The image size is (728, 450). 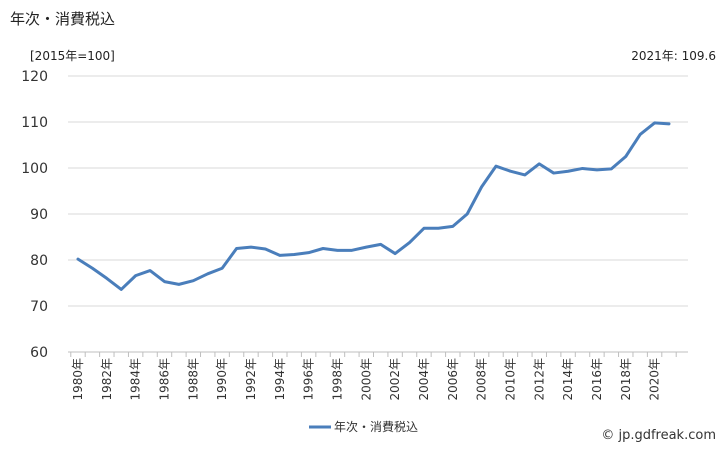 I want to click on data-point-1994, so click(x=280, y=255).